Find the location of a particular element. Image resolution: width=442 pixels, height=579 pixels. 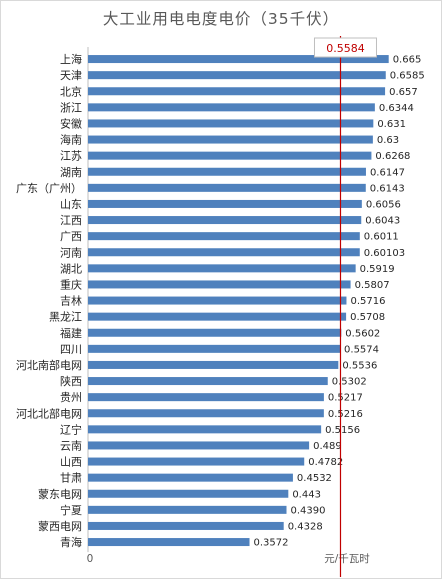

category-label: 甘肃 is located at coordinates (71, 478).